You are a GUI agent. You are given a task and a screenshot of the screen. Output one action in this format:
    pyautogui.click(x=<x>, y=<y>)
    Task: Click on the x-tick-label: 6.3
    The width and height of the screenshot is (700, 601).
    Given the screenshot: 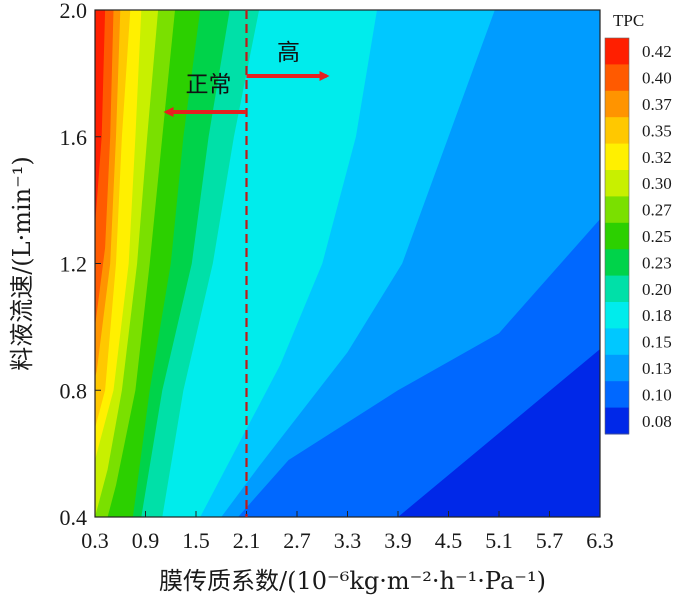 What is the action you would take?
    pyautogui.click(x=600, y=540)
    